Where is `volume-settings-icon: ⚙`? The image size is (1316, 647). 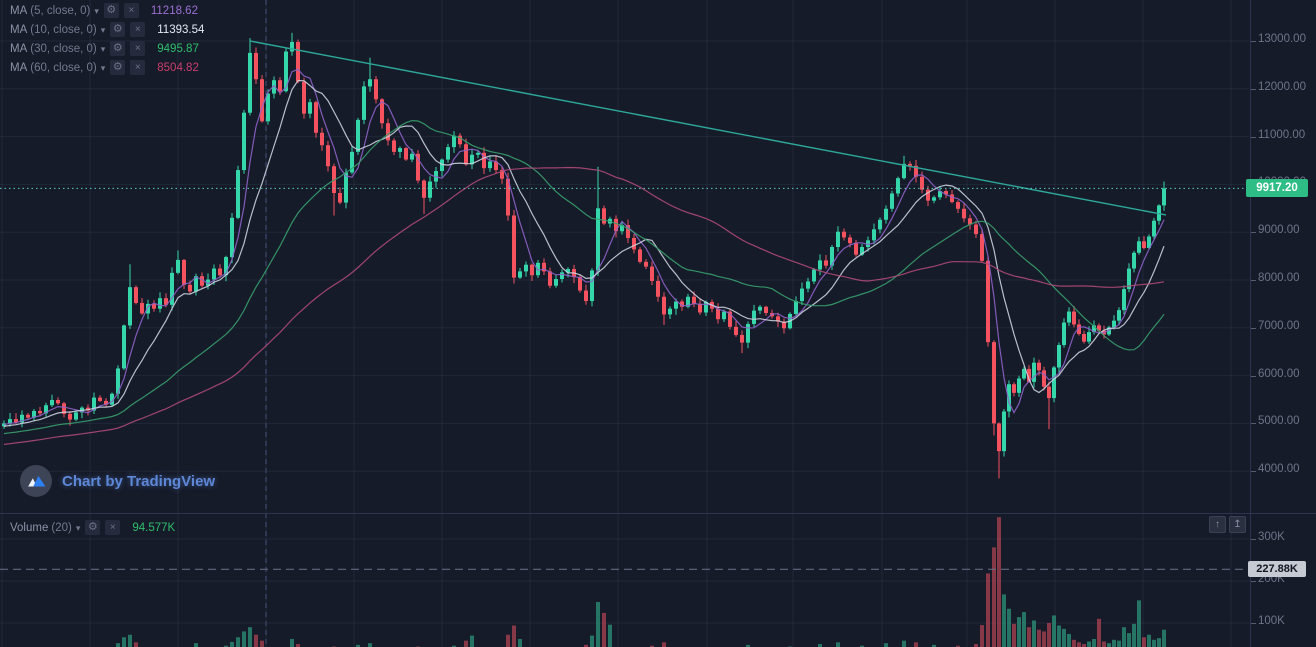 volume-settings-icon: ⚙ is located at coordinates (93, 527).